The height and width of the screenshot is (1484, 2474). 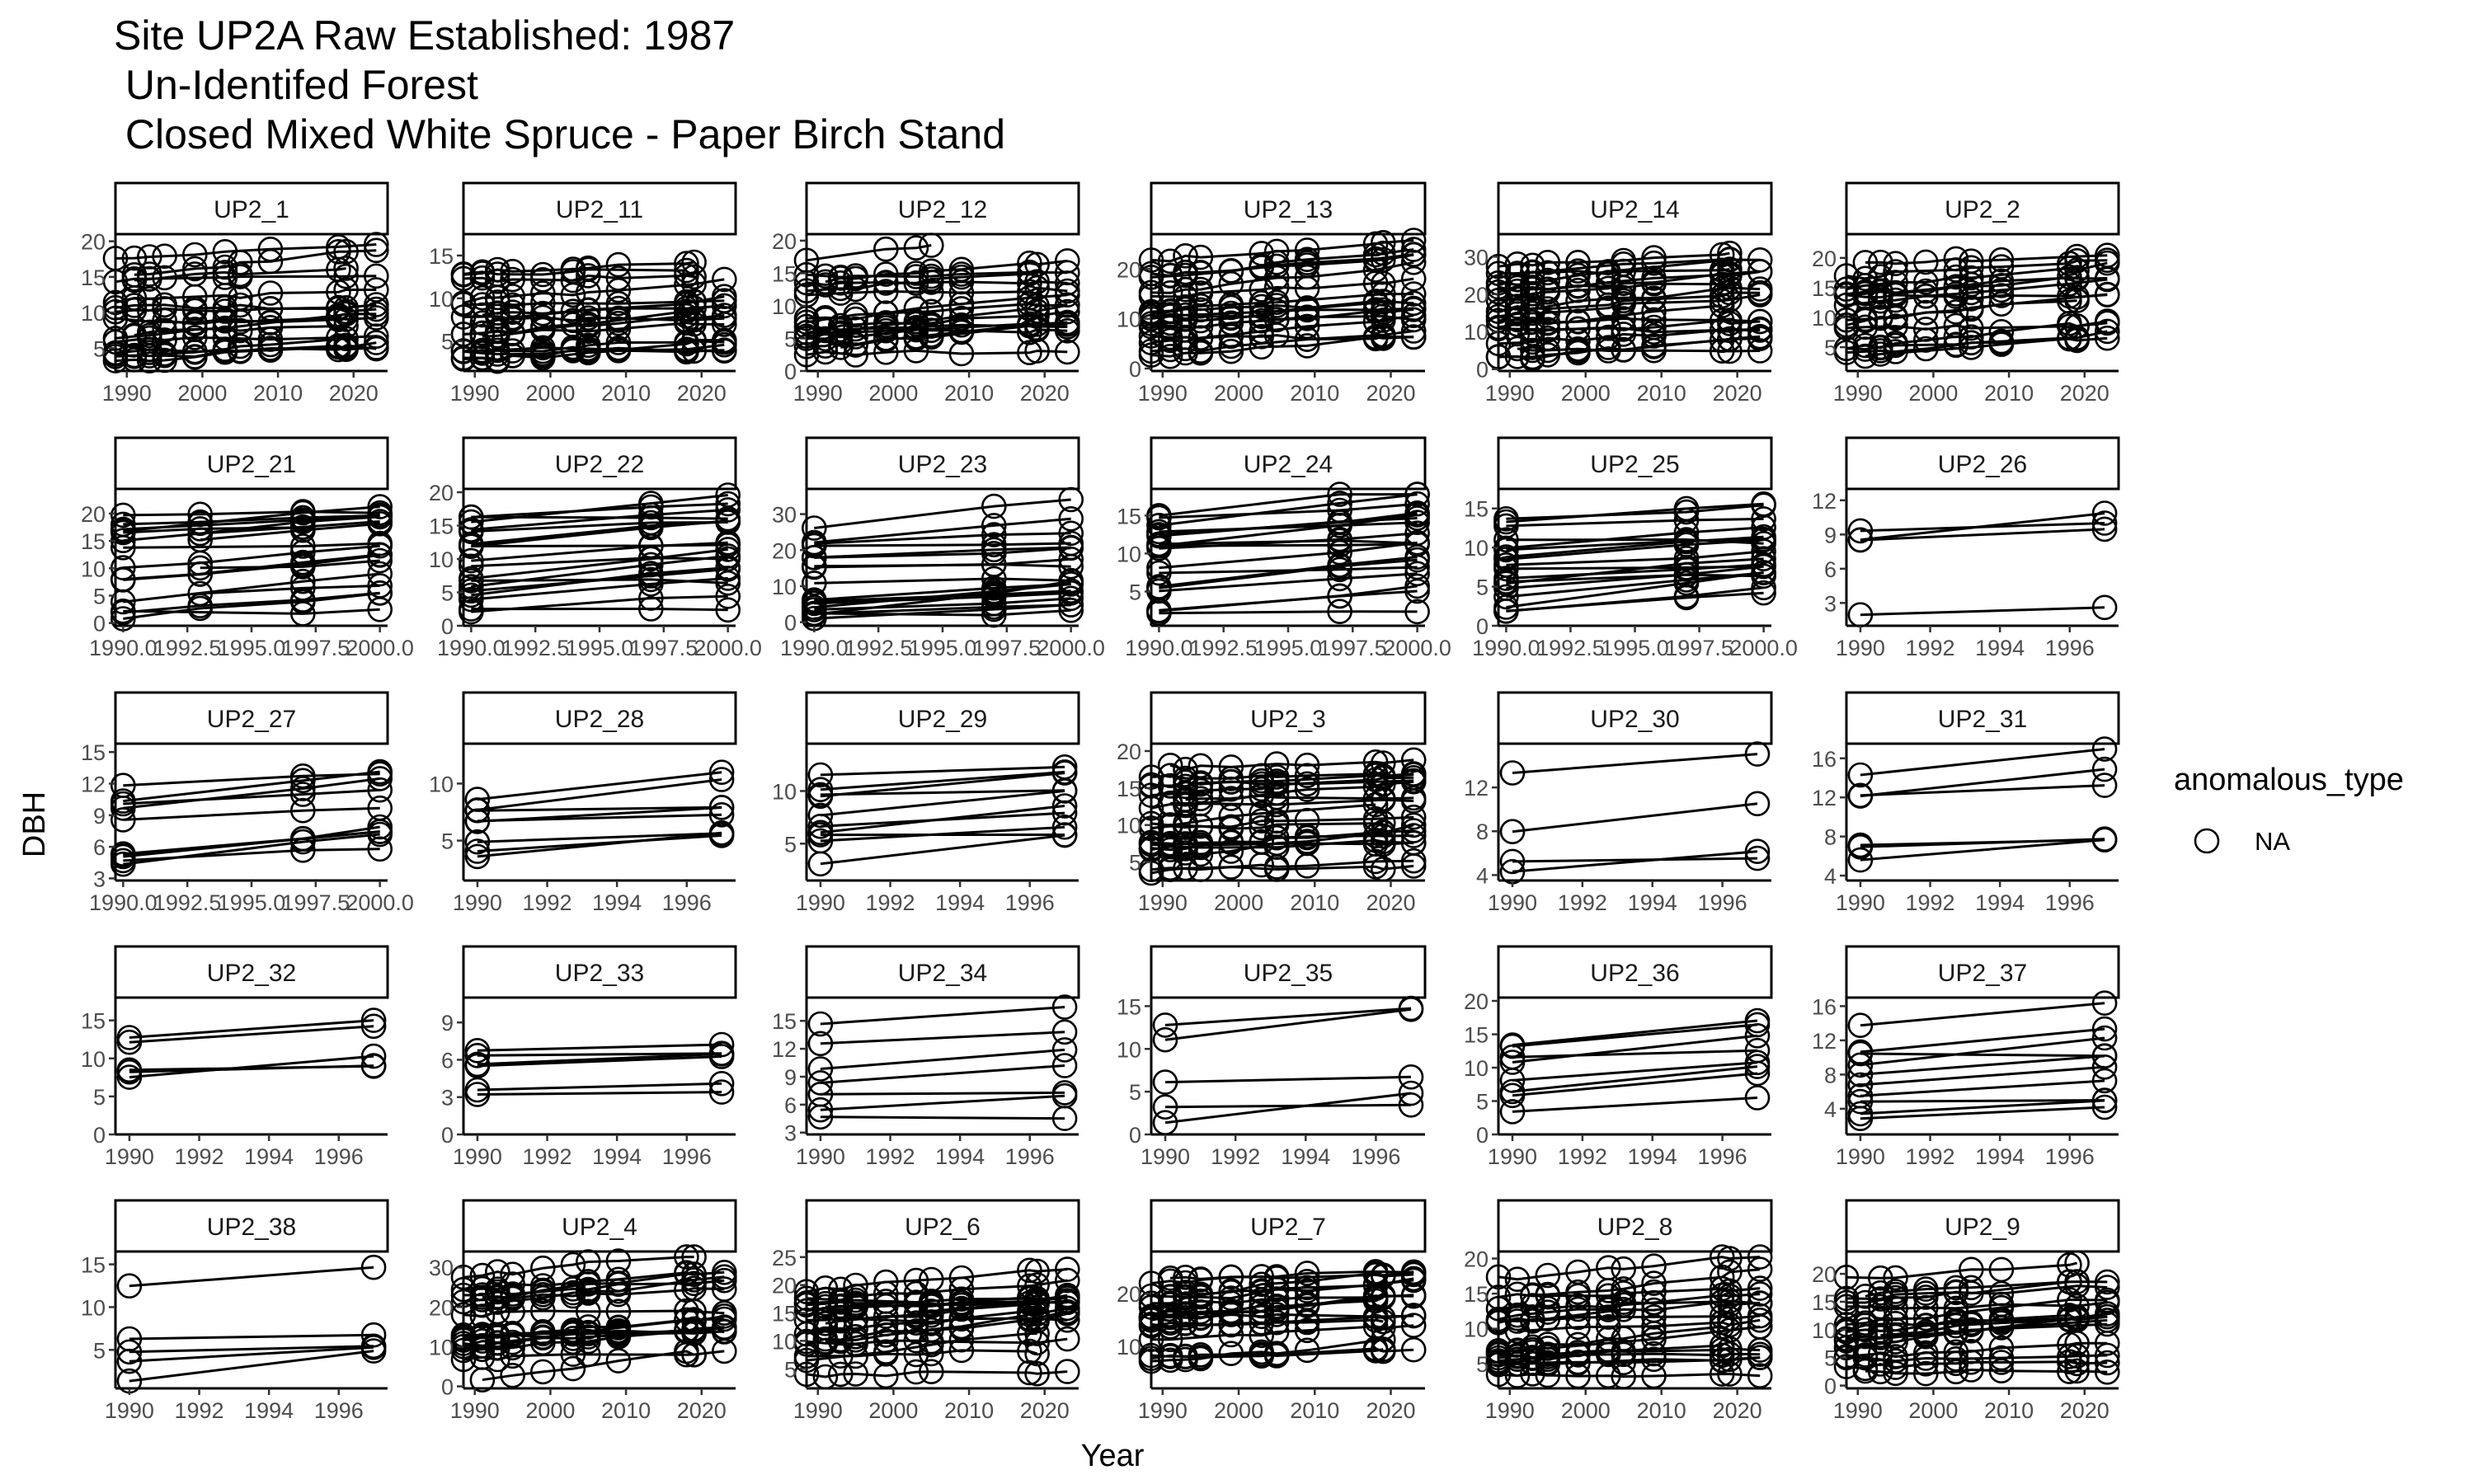 I want to click on facet-strip-label: UP2_26, so click(x=1982, y=464).